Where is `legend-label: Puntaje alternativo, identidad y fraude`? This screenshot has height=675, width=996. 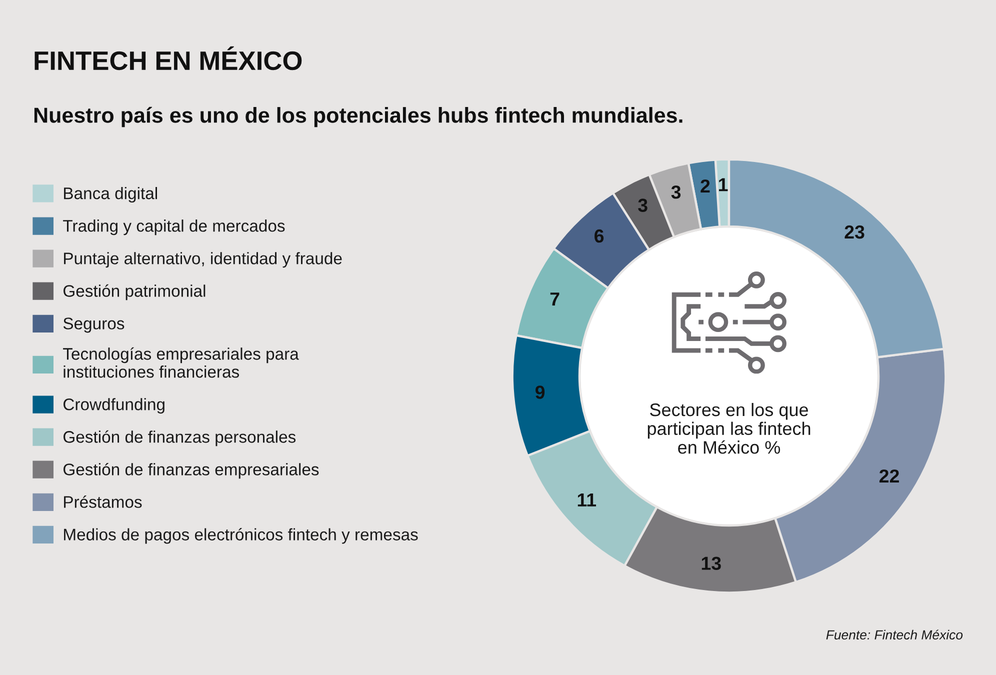
legend-label: Puntaje alternativo, identidad y fraude is located at coordinates (203, 260).